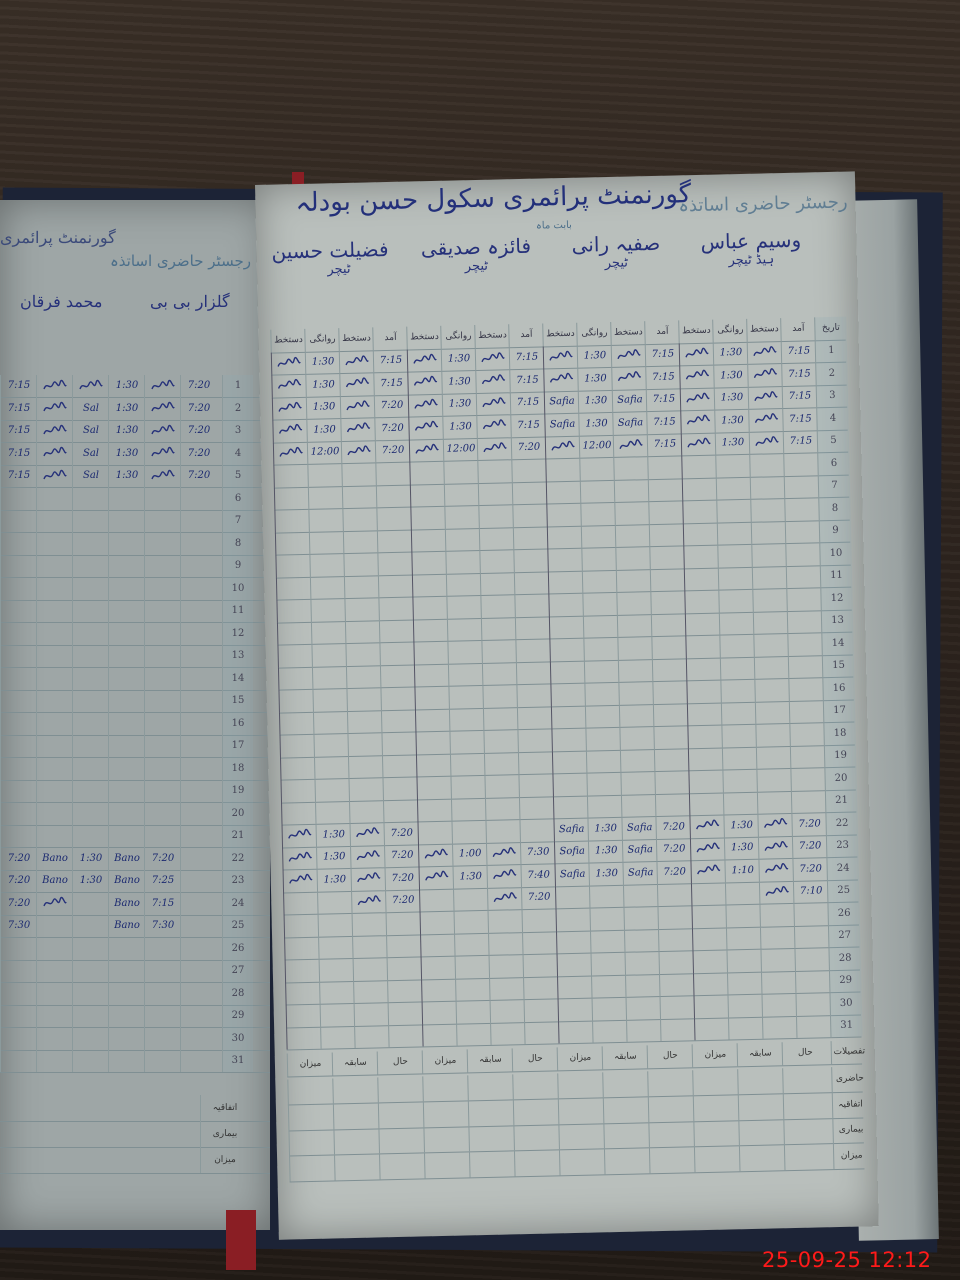 The height and width of the screenshot is (1280, 960). What do you see at coordinates (843, 913) in the screenshot?
I see `row-number: 26` at bounding box center [843, 913].